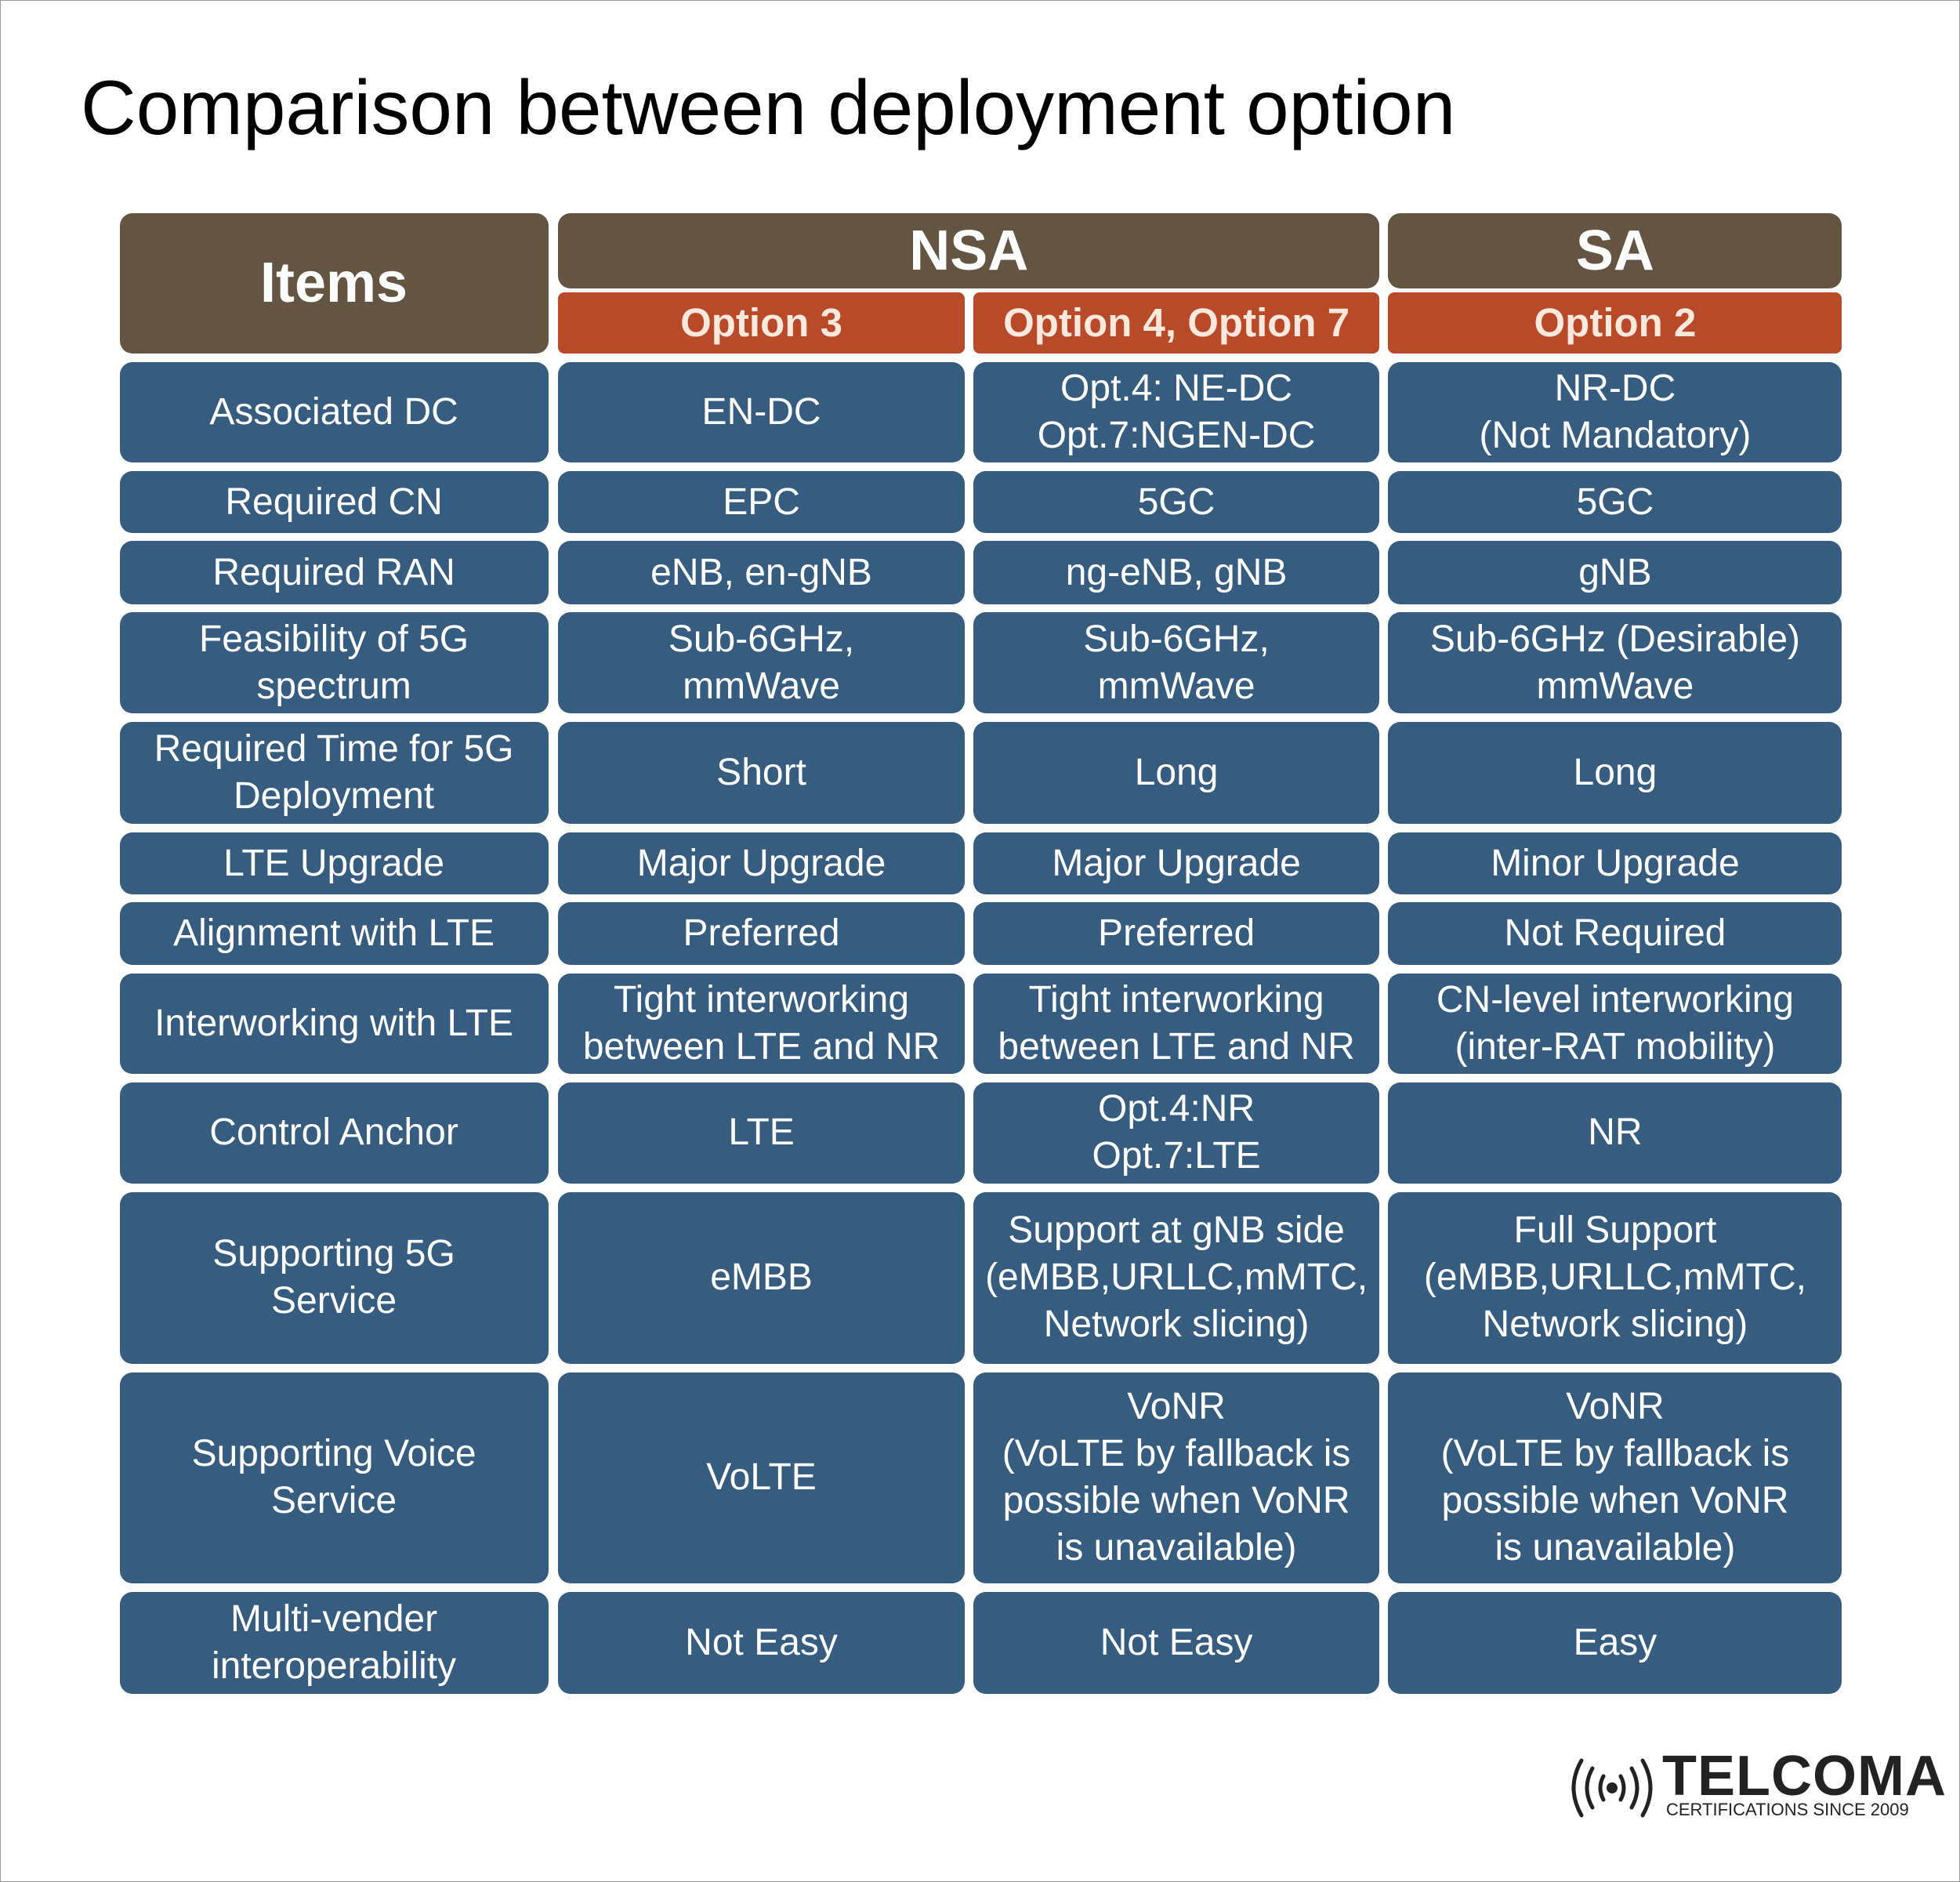 The width and height of the screenshot is (1960, 1882). What do you see at coordinates (334, 411) in the screenshot?
I see `row-label: Associated DC` at bounding box center [334, 411].